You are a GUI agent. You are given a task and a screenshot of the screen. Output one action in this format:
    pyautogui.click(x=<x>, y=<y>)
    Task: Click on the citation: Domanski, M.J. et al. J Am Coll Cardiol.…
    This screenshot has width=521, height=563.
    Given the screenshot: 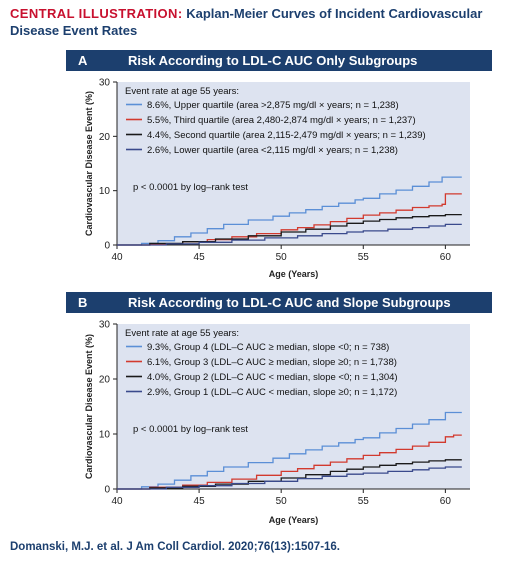 What is the action you would take?
    pyautogui.click(x=175, y=547)
    